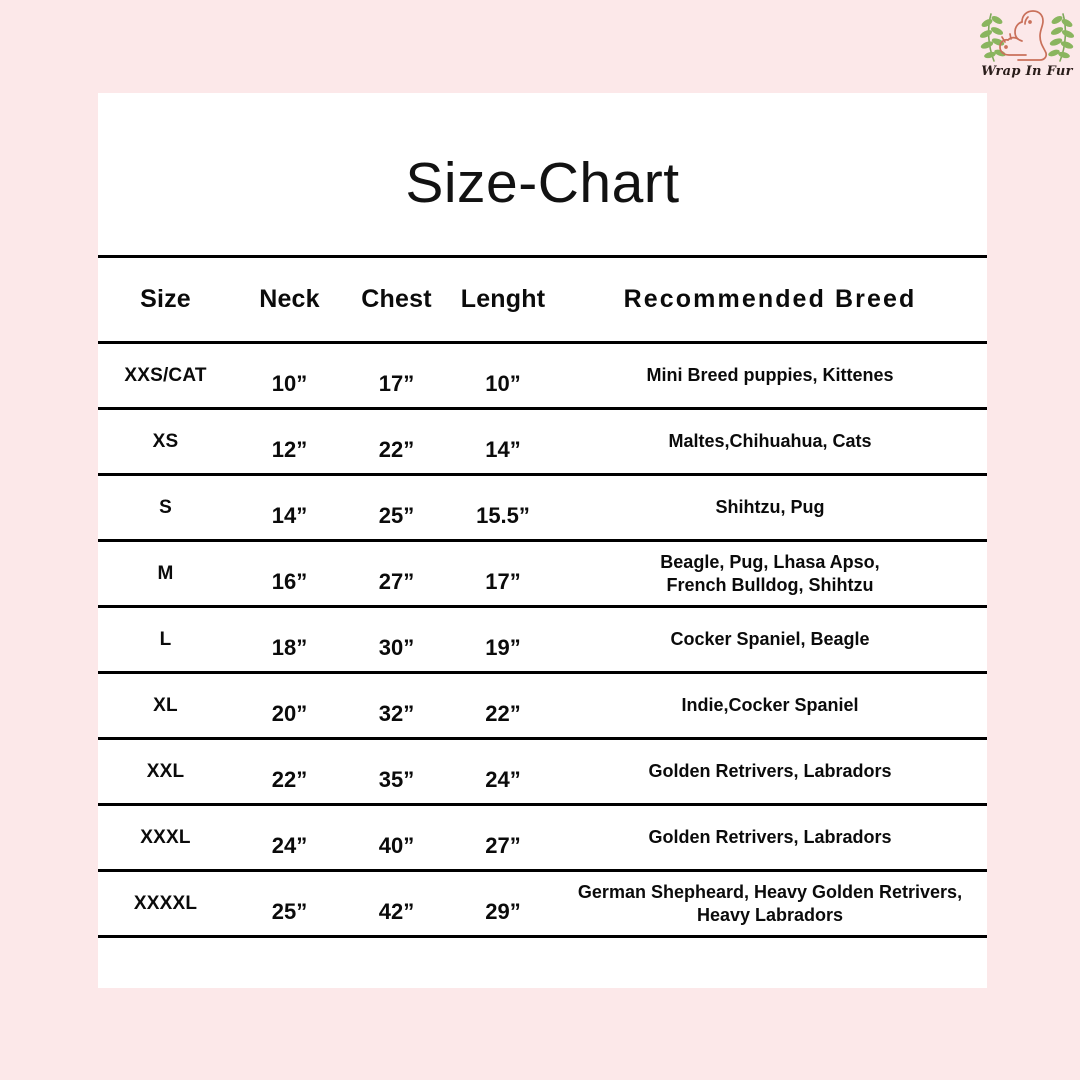 The height and width of the screenshot is (1080, 1080). Describe the element at coordinates (1027, 71) in the screenshot. I see `brand-name: Wrap In Fur` at that location.